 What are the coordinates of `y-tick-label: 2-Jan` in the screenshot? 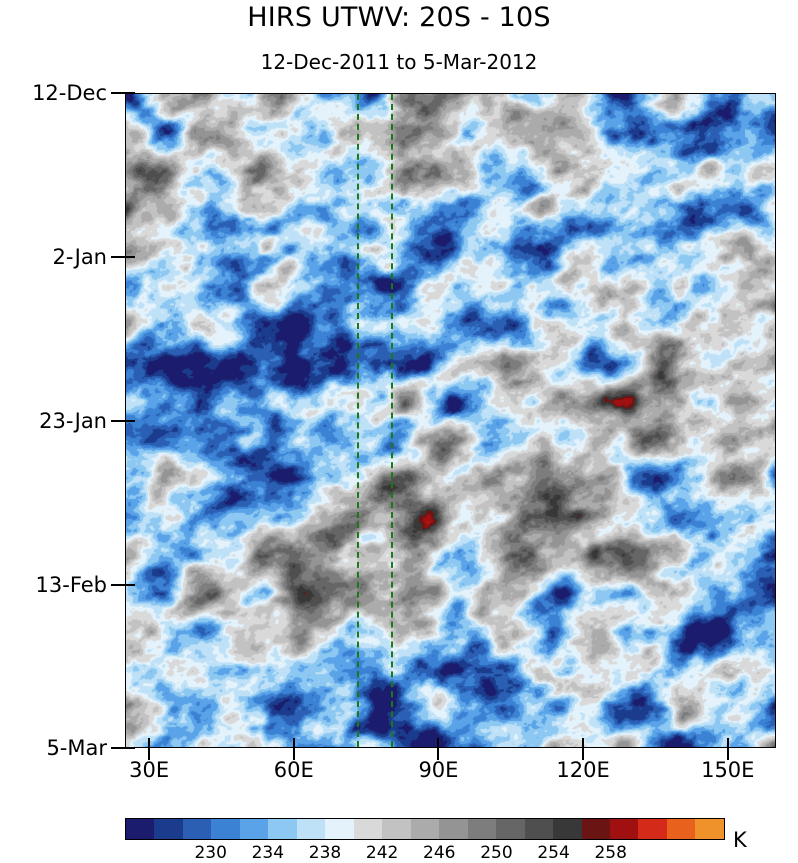 It's located at (79, 257).